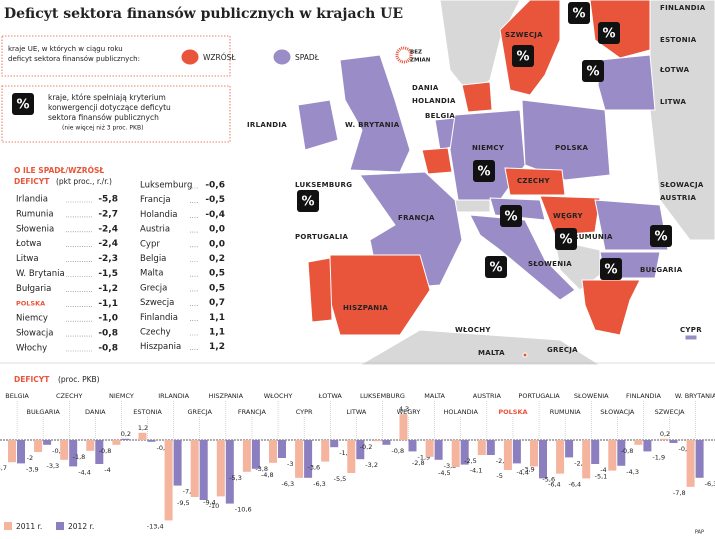 The height and width of the screenshot is (539, 715). What do you see at coordinates (512, 412) in the screenshot?
I see `category-label: POLSKA` at bounding box center [512, 412].